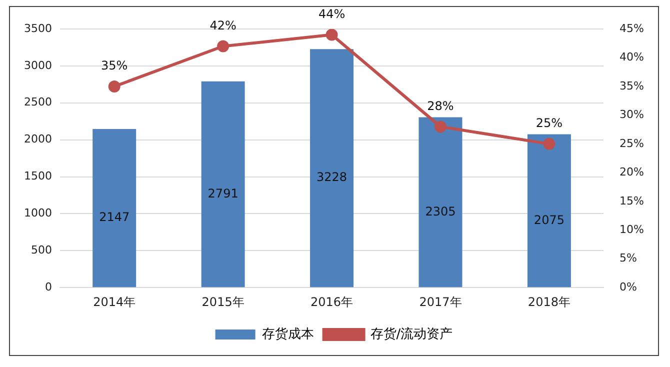 The image size is (670, 367). What do you see at coordinates (332, 301) in the screenshot?
I see `x-tick-label: 2016年` at bounding box center [332, 301].